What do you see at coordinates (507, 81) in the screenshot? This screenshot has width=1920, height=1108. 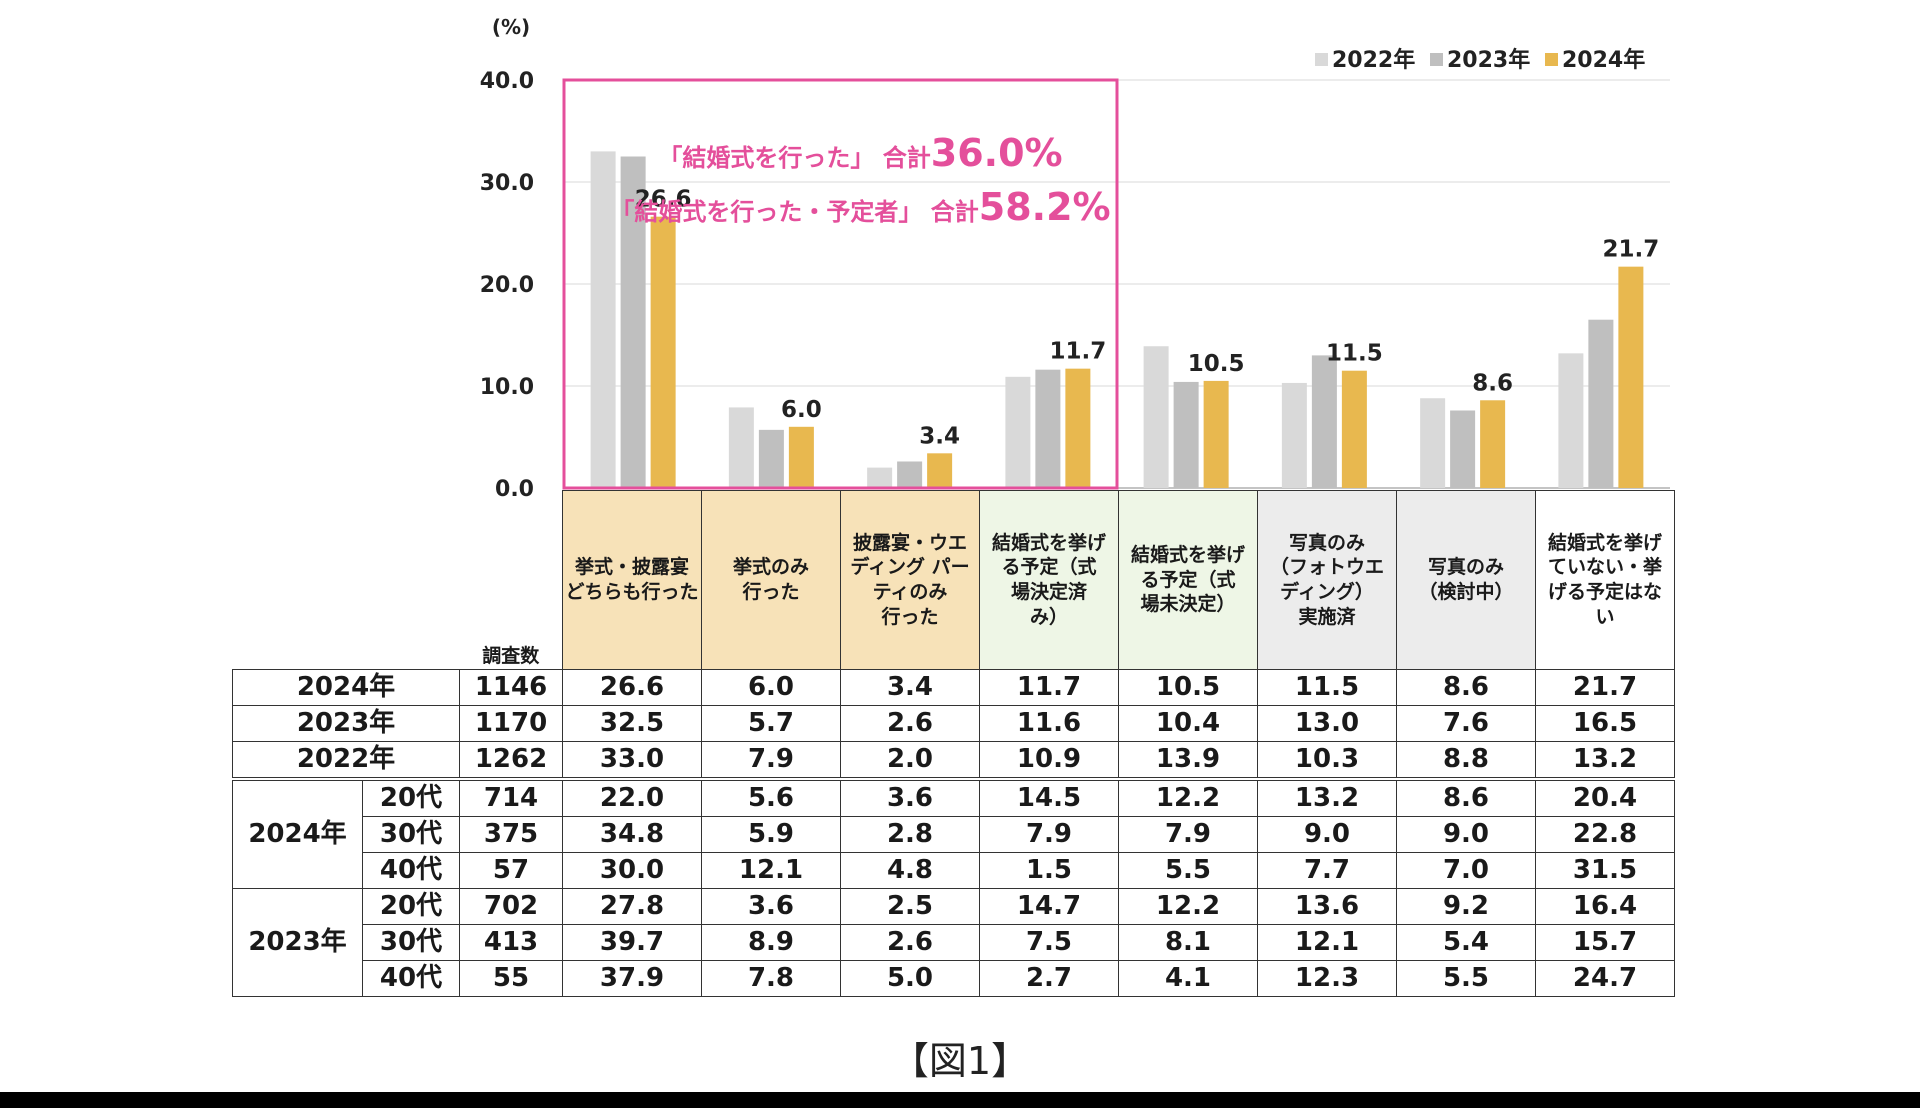 I see `y-tick-label: 40.0` at bounding box center [507, 81].